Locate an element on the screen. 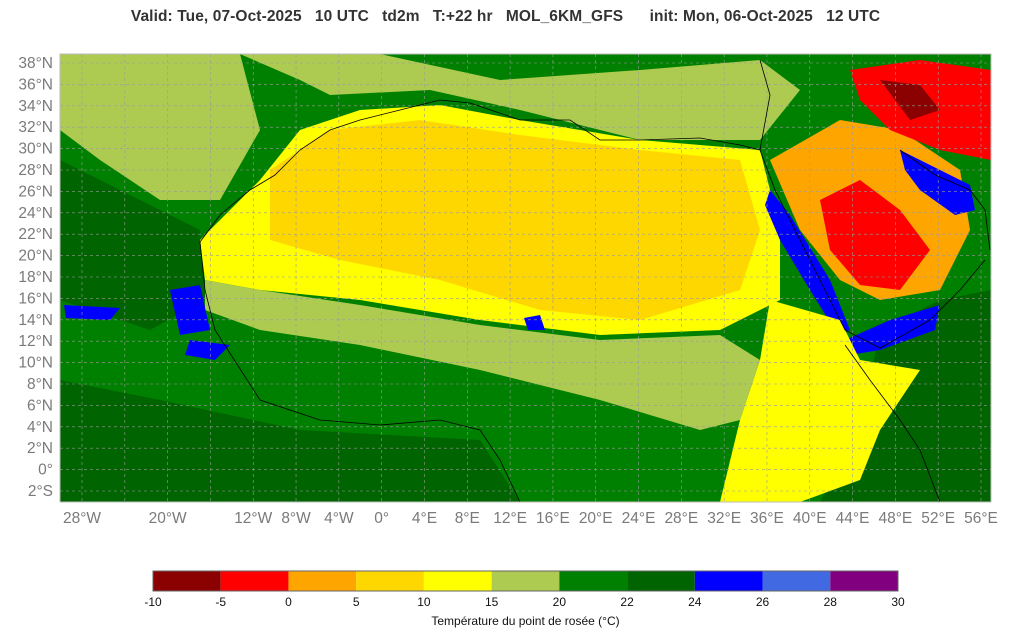 This screenshot has width=1011, height=641. longitude-label: 4°W is located at coordinates (339, 518).